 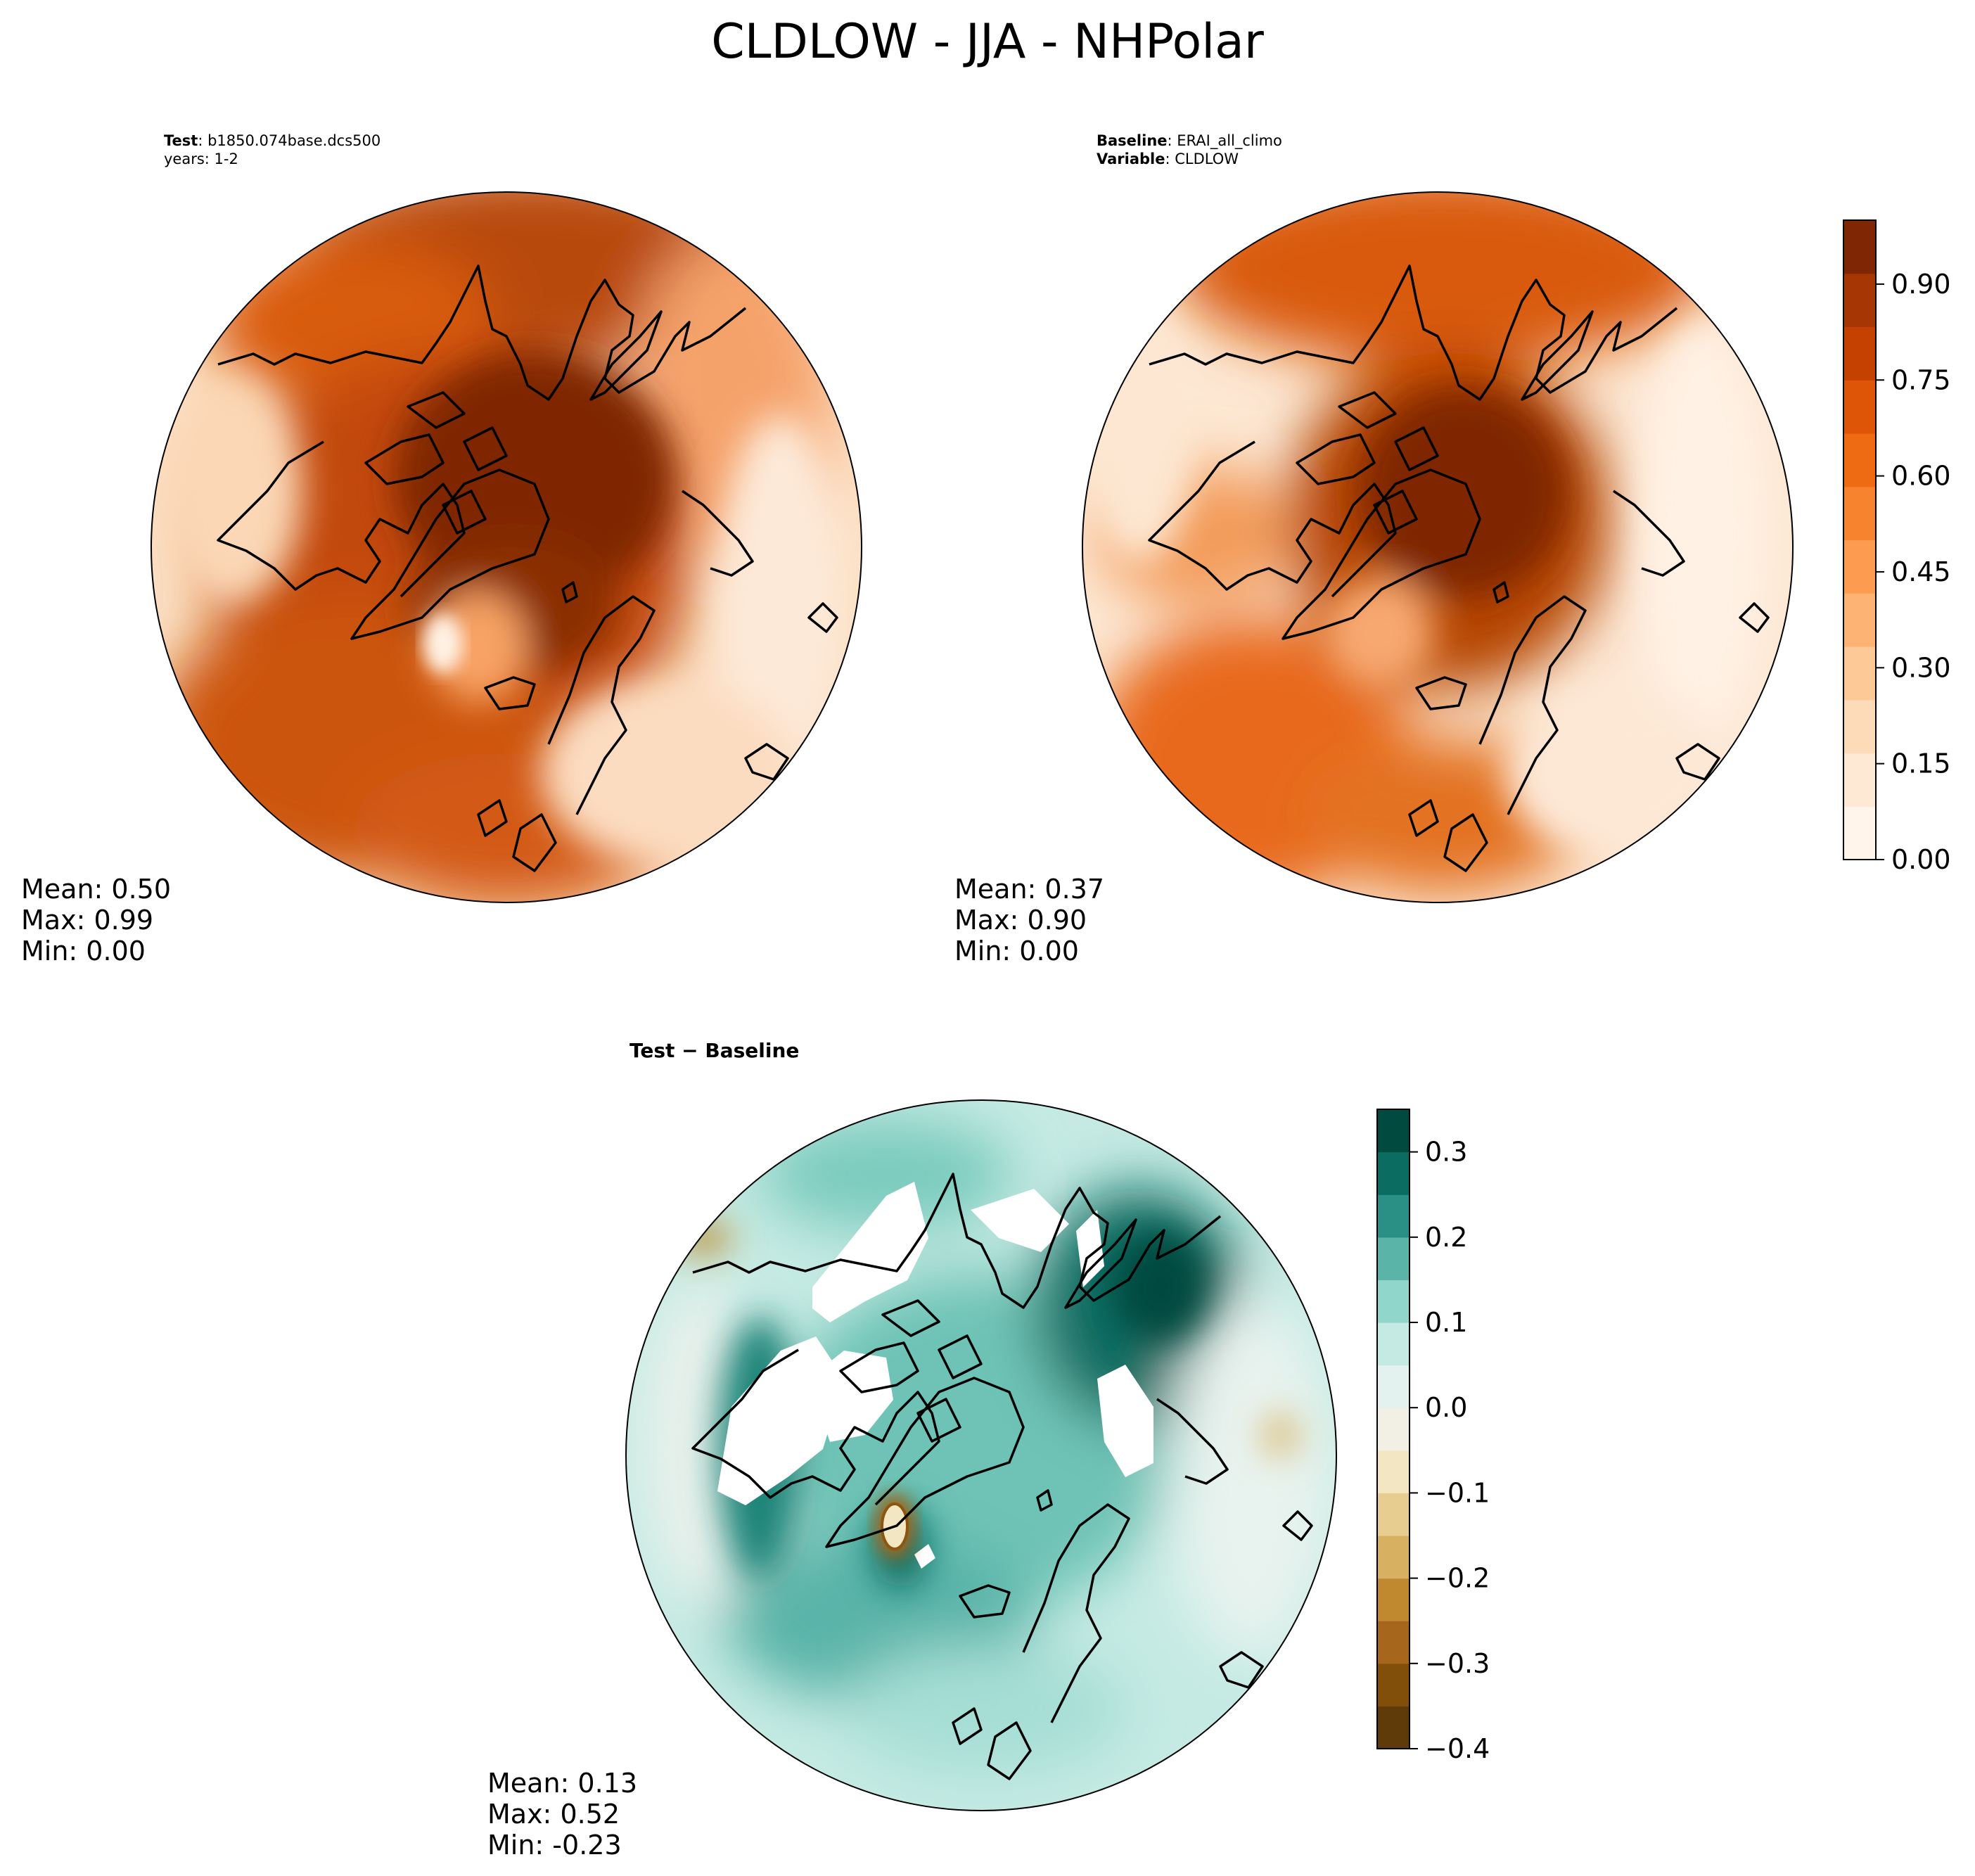 I want to click on main-colorbar-tick-label: 0.30, so click(x=1921, y=667).